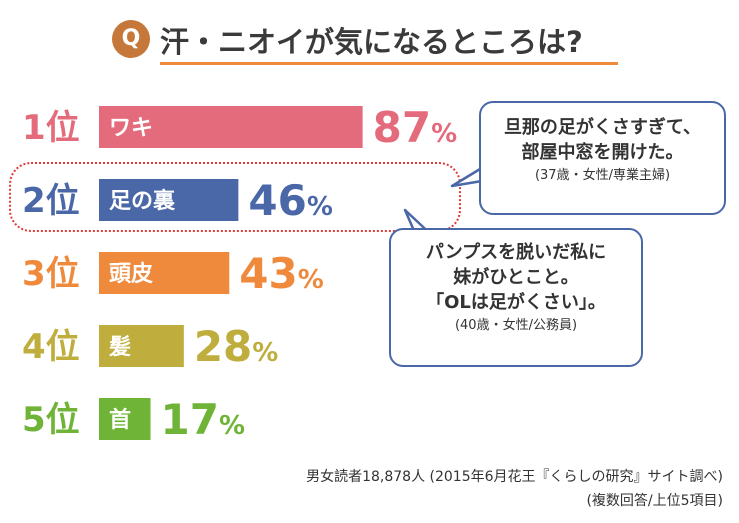  Describe the element at coordinates (514, 477) in the screenshot. I see `footer-source: 男女読者18,878人 (2015年6月花王『くらしの研究』サイト調べ)` at that location.